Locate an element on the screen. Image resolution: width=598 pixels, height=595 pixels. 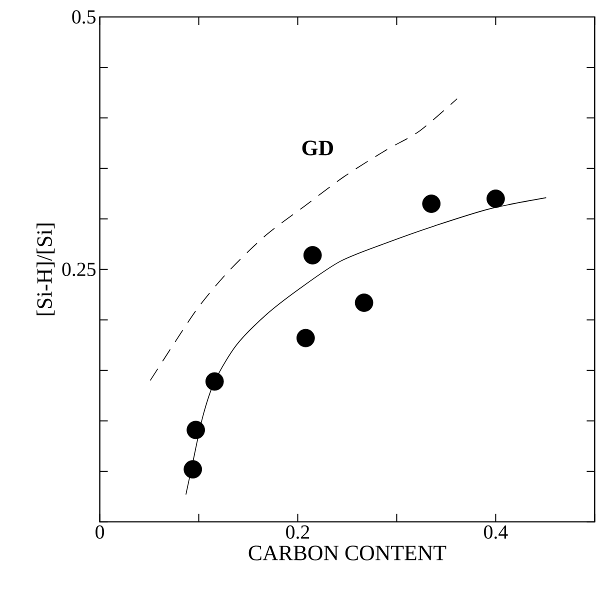
y-tick-label: 0.25 is located at coordinates (79, 269).